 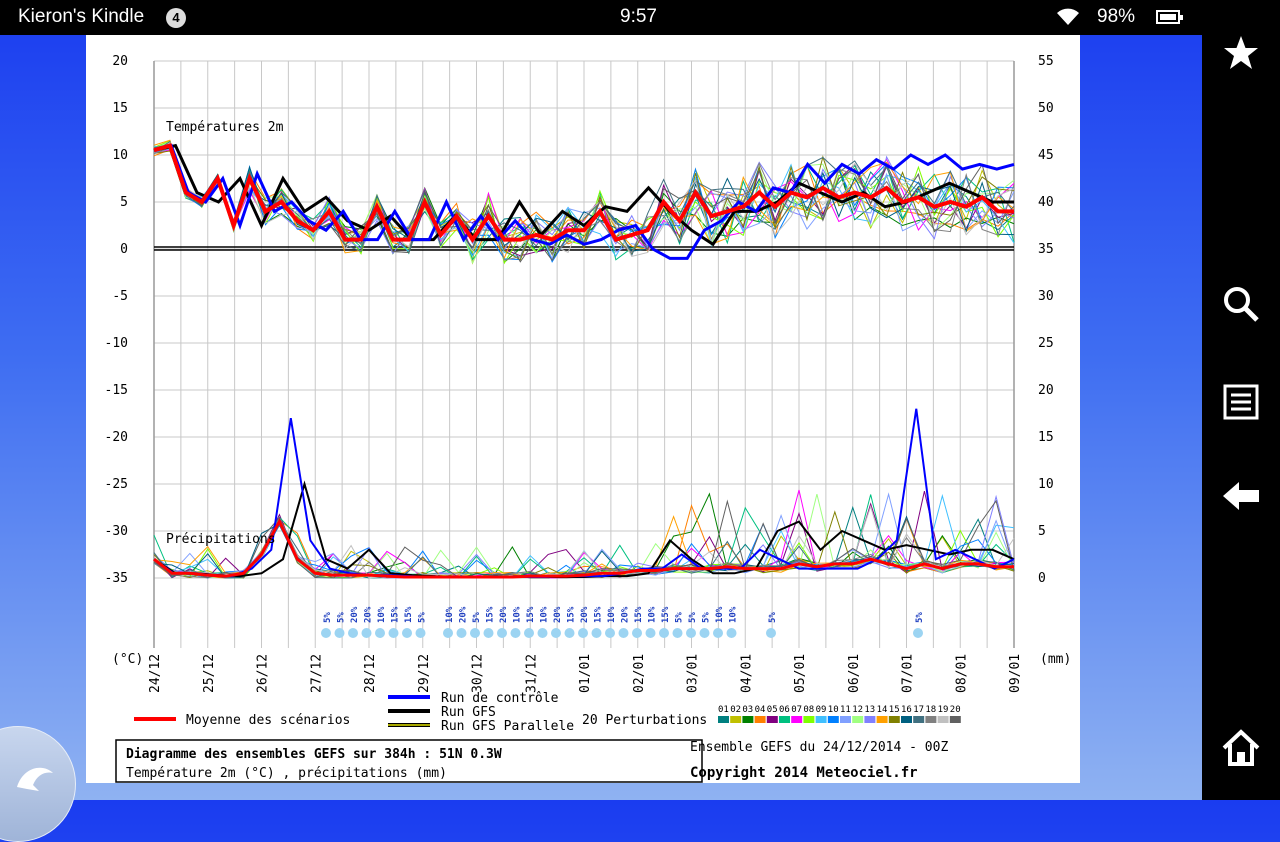 I want to click on x-tick-label: 06/01, so click(x=854, y=673).